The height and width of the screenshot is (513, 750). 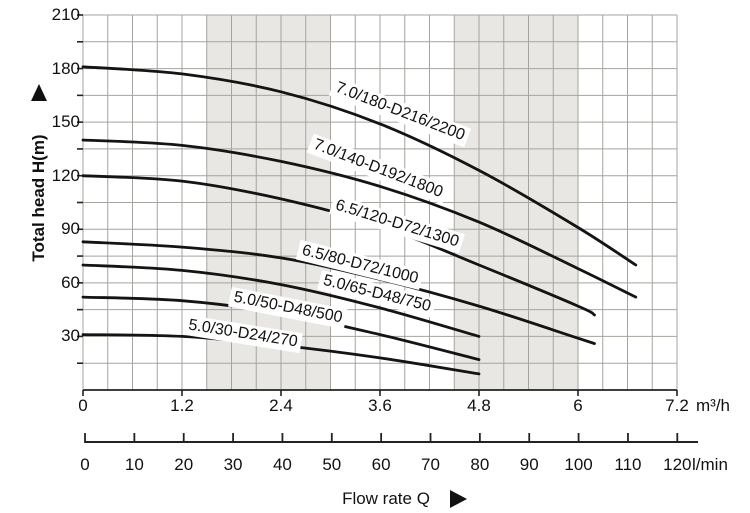 What do you see at coordinates (83, 405) in the screenshot?
I see `x-m3h-tick-label: 0` at bounding box center [83, 405].